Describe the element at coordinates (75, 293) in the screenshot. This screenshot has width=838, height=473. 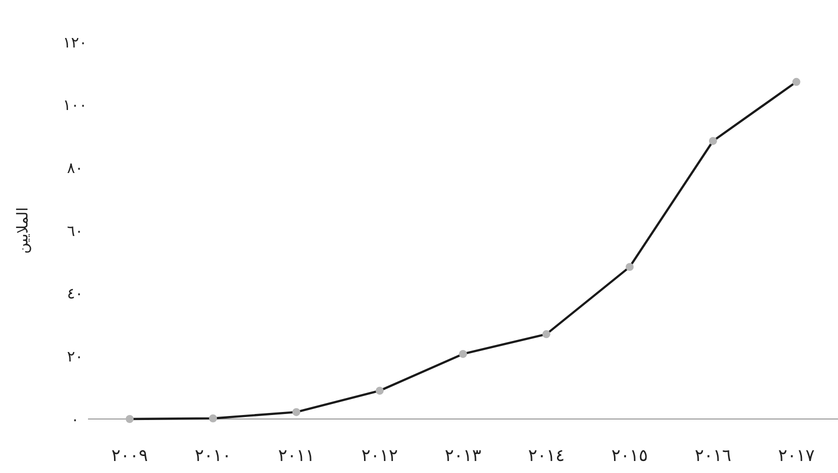
I see `y-tick-label: ٤٠` at that location.